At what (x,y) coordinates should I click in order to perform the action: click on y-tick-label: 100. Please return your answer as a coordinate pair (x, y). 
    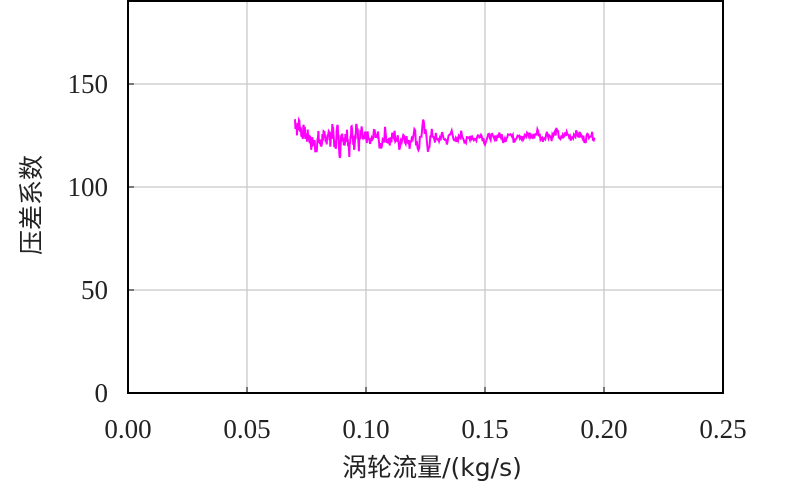
    Looking at the image, I should click on (88, 187).